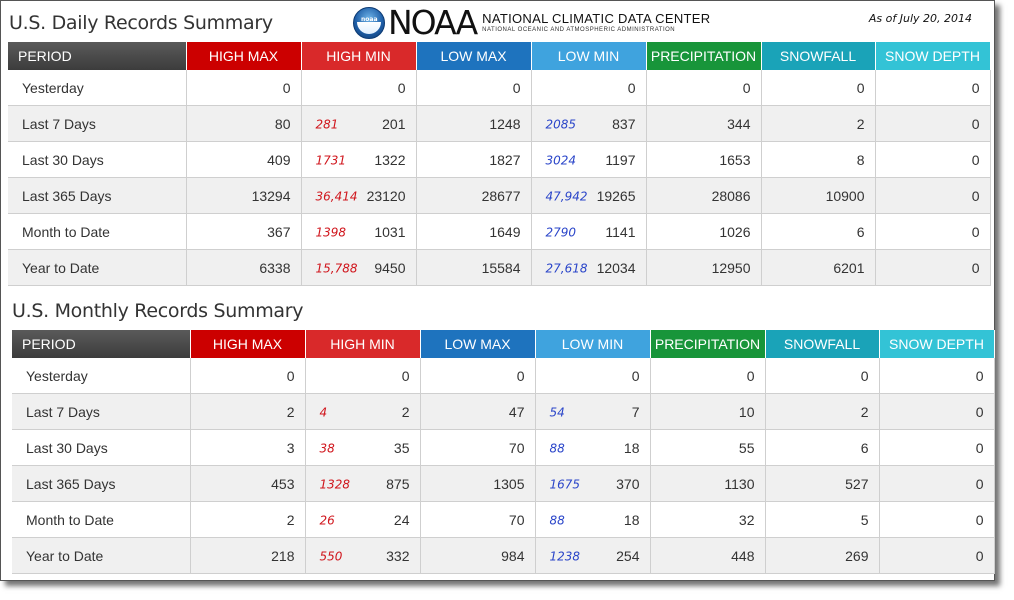  Describe the element at coordinates (433, 22) in the screenshot. I see `noaa-wordmark: NOAA` at that location.